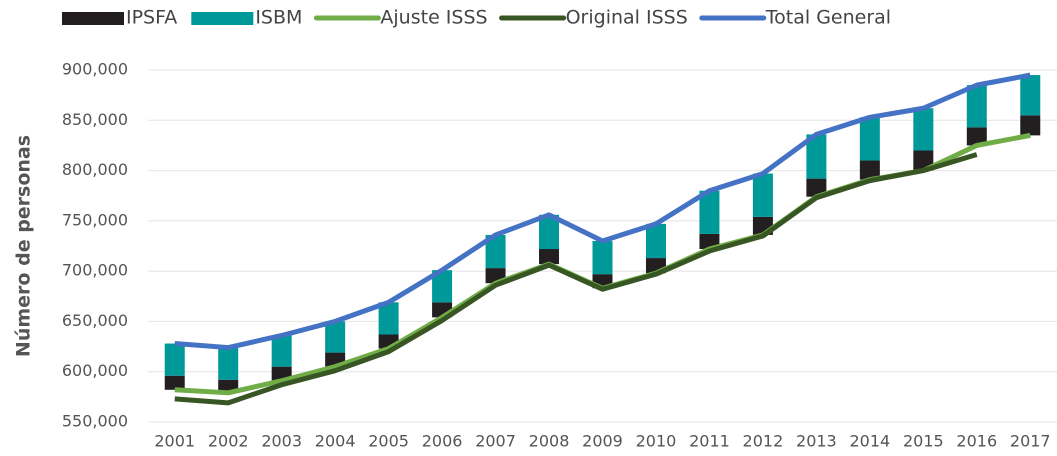 The image size is (1057, 456). I want to click on legend-label: Ajuste ISSS, so click(433, 18).